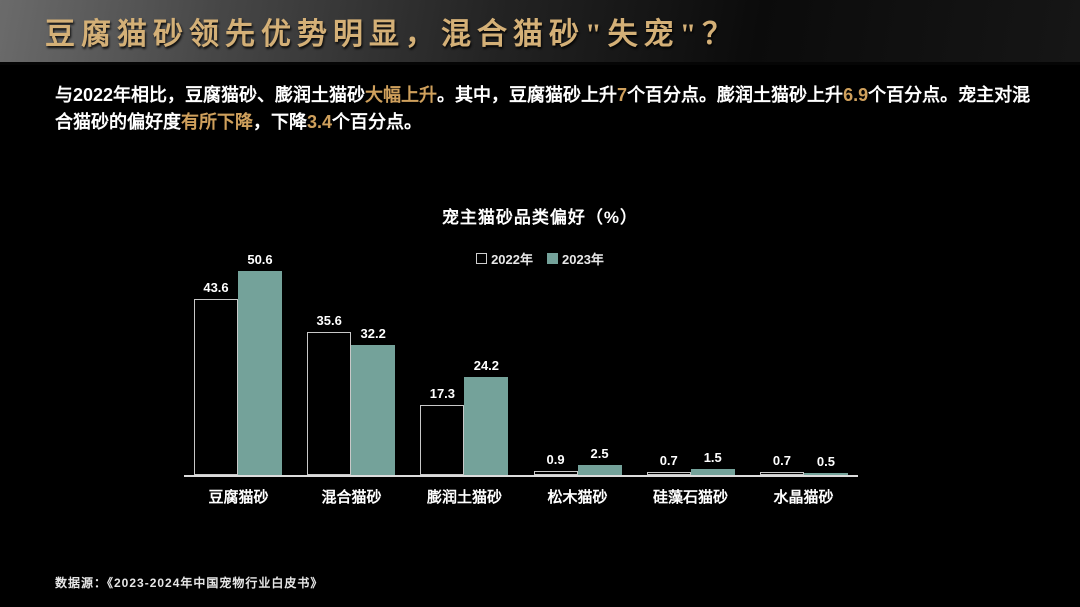  I want to click on bar-wrap: 1.5, so click(712, 462).